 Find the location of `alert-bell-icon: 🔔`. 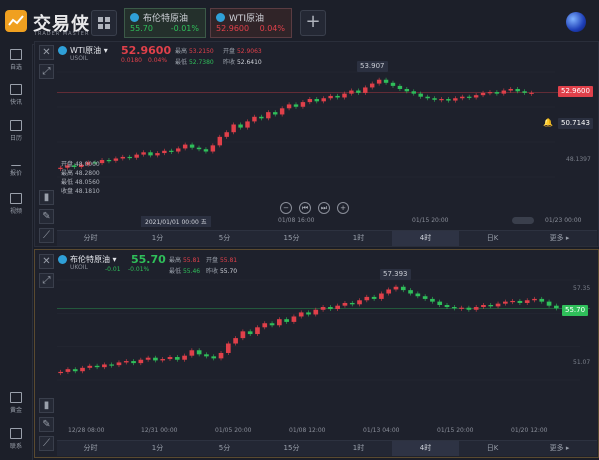

alert-bell-icon: 🔔 is located at coordinates (548, 122).